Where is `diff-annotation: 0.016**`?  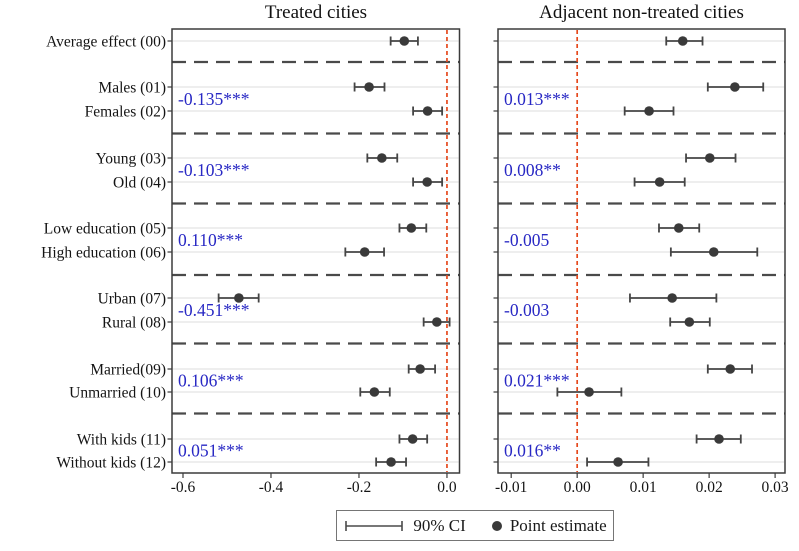
diff-annotation: 0.016** is located at coordinates (532, 451).